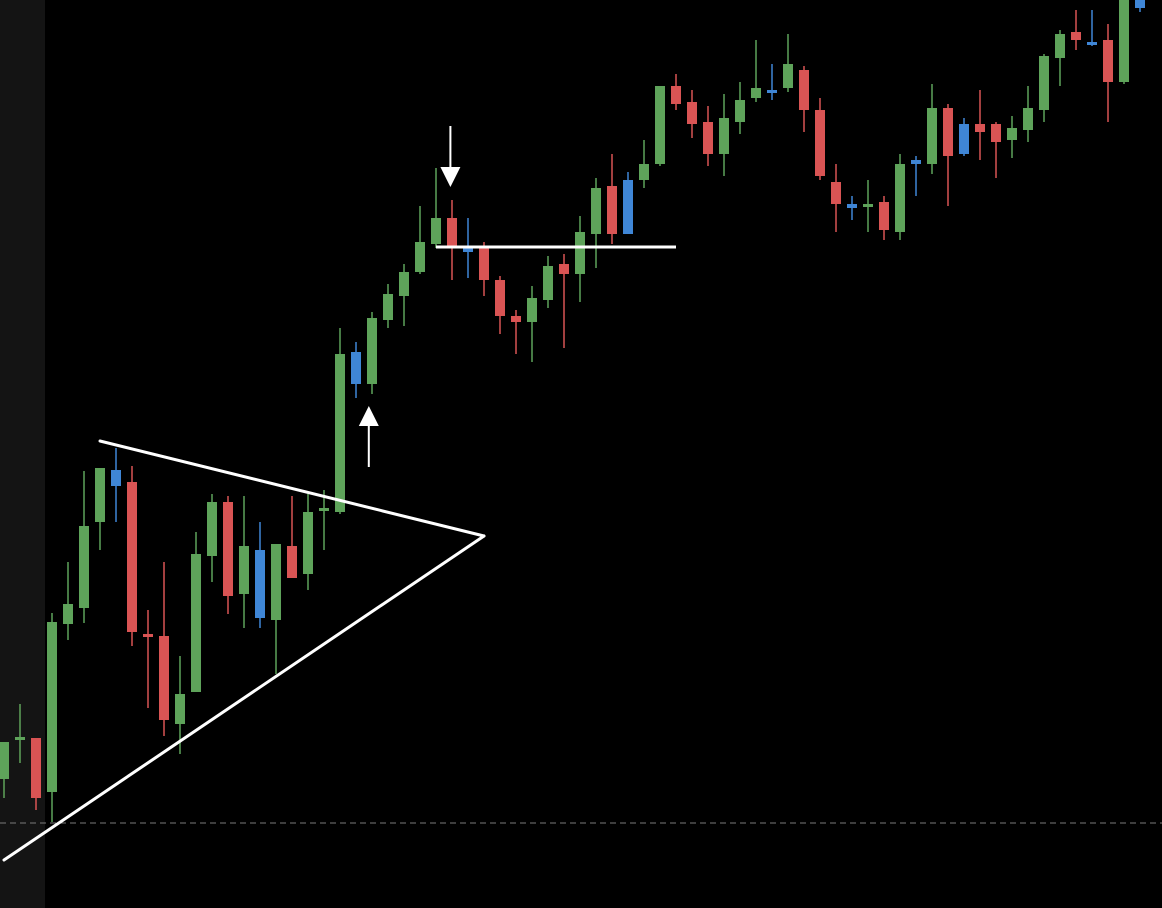 This screenshot has width=1162, height=908. Describe the element at coordinates (368, 436) in the screenshot. I see `arrow-up-marker` at that location.